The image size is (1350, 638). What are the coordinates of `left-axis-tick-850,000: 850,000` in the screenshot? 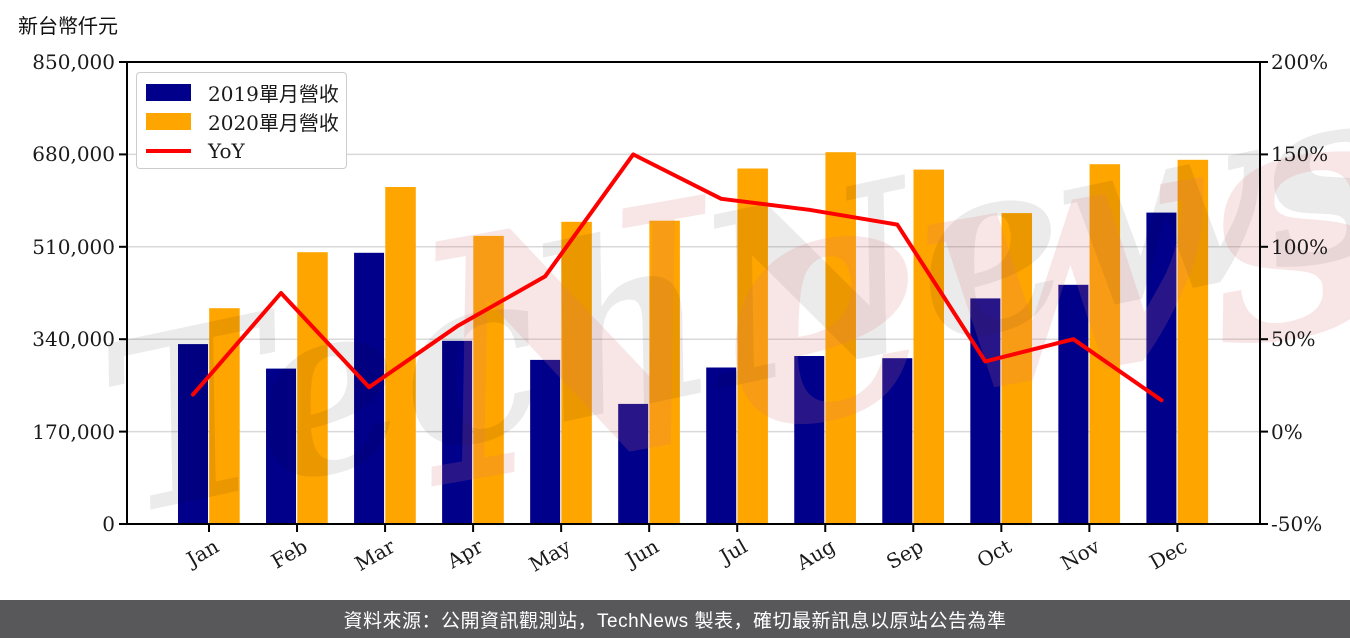 It's located at (73, 62).